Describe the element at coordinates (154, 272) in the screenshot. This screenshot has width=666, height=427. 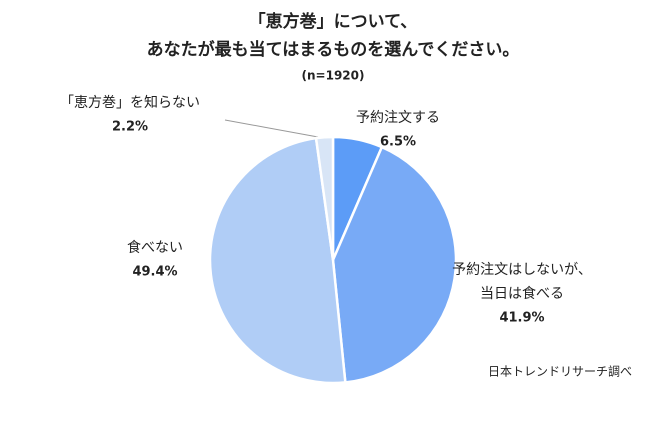
I see `value-label: 49.4%` at that location.